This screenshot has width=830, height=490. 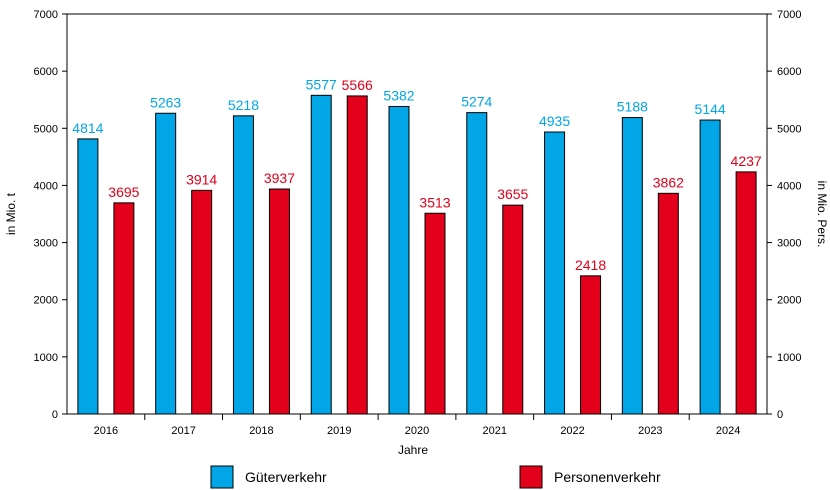 What do you see at coordinates (746, 161) in the screenshot?
I see `data-label-personenverkehr: 4237` at bounding box center [746, 161].